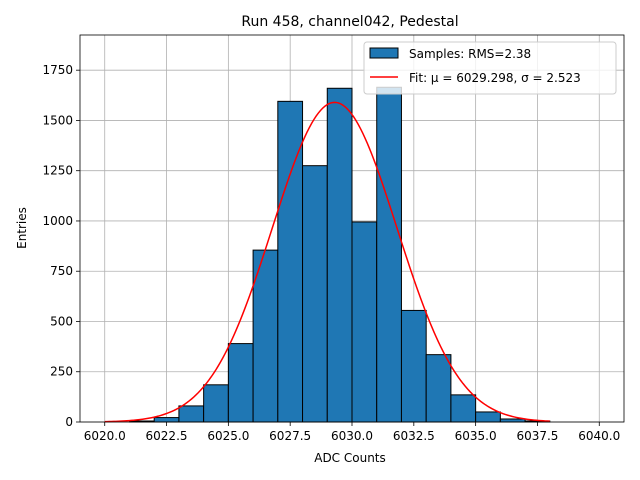  What do you see at coordinates (167, 436) in the screenshot?
I see `x-tick-label-1: 6022.5` at bounding box center [167, 436].